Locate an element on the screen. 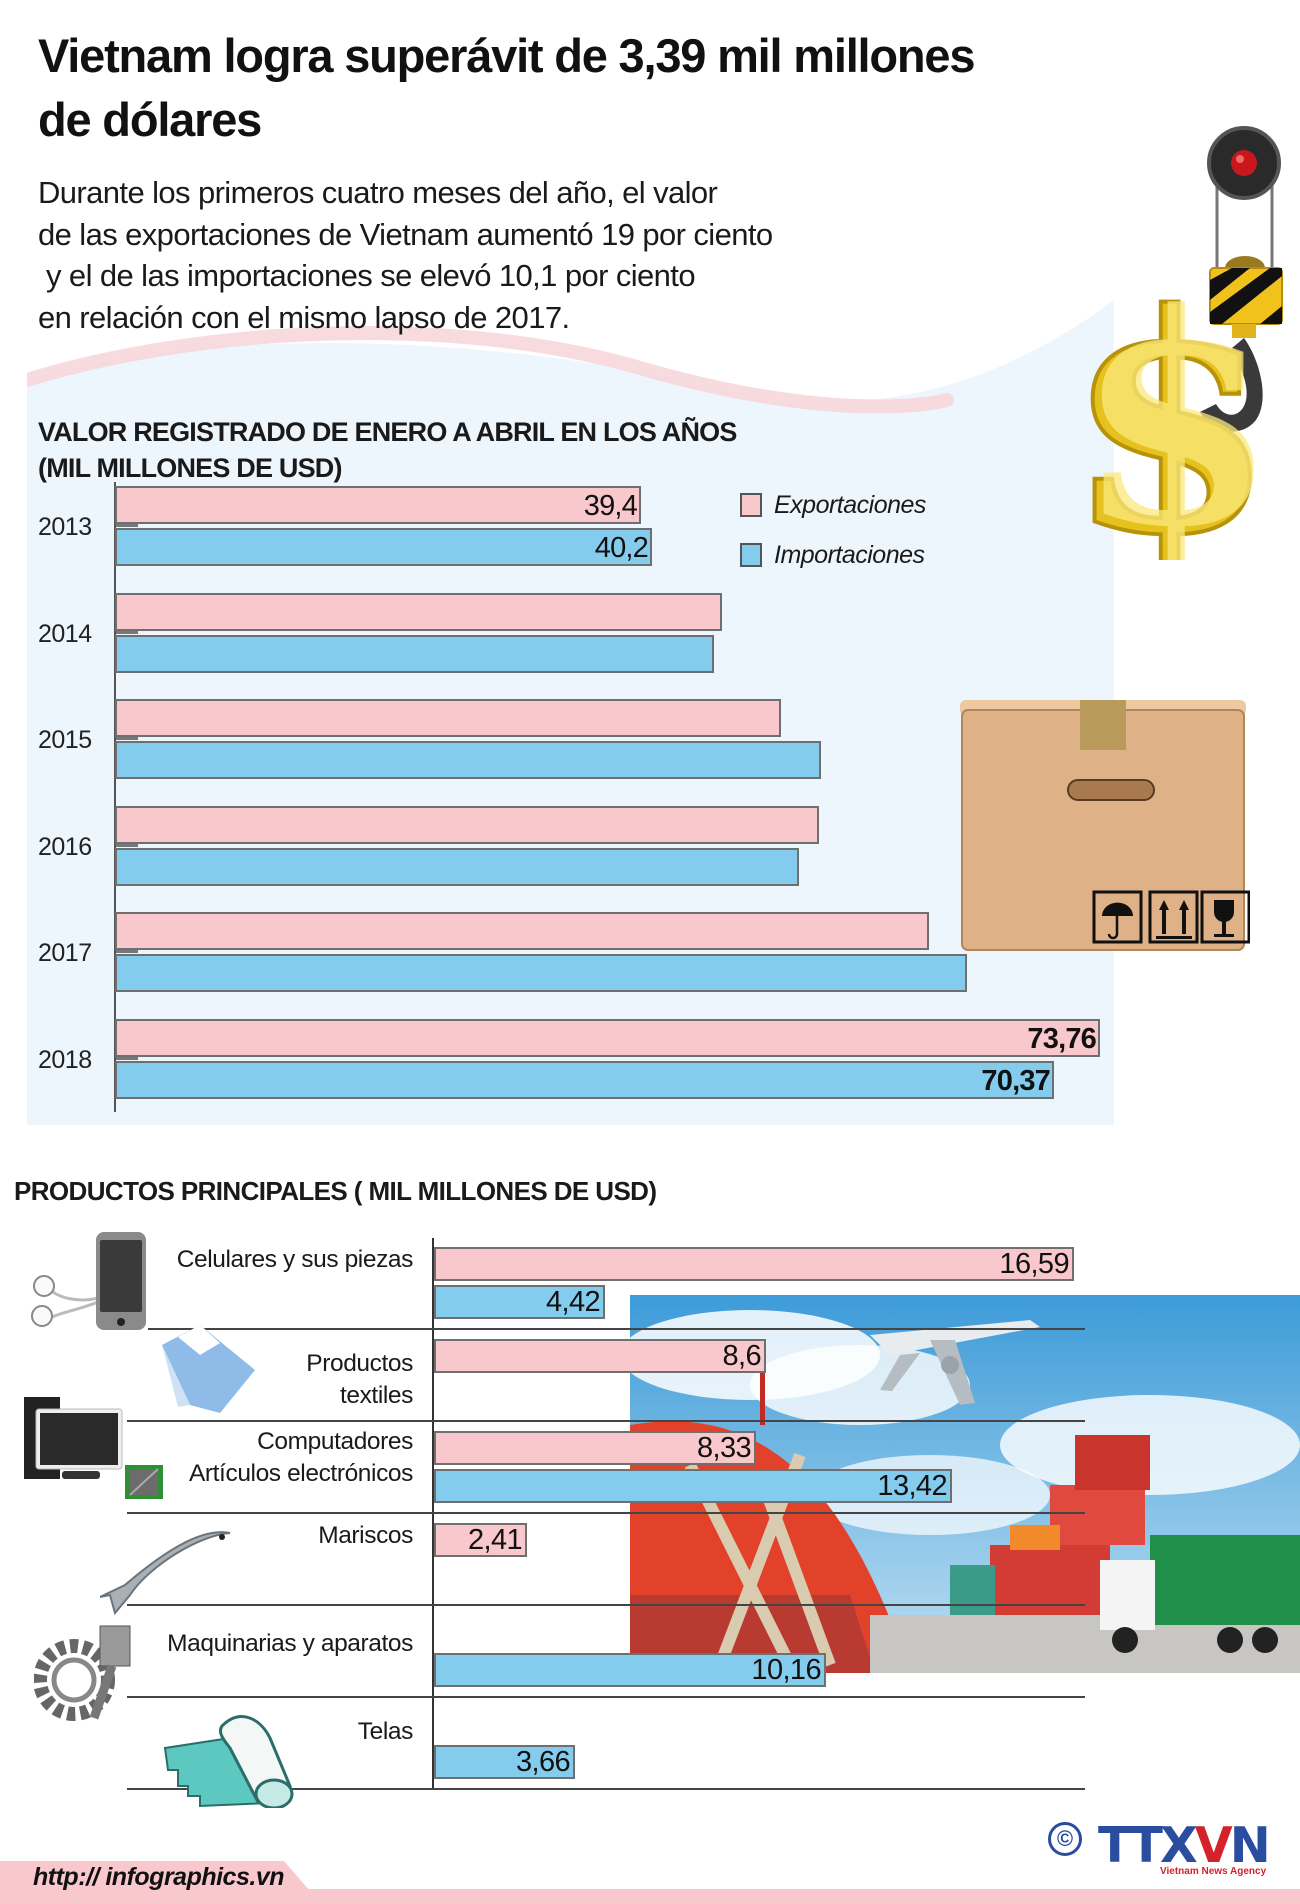 The width and height of the screenshot is (1300, 1904). product-label-line: Celulares y sus piezas is located at coordinates (295, 1259).